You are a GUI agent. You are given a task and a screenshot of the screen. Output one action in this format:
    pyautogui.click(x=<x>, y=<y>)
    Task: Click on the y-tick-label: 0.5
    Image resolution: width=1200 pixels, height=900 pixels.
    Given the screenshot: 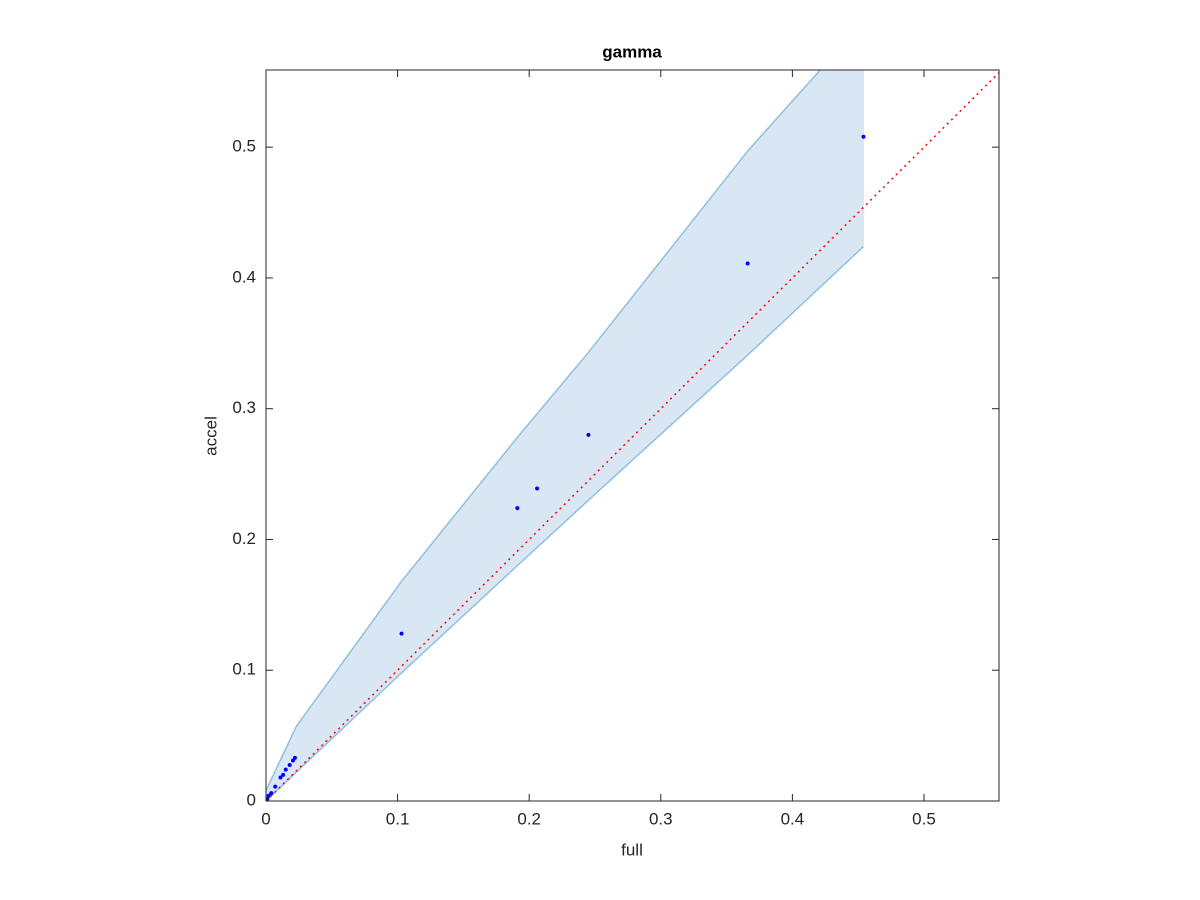 What is the action you would take?
    pyautogui.click(x=244, y=146)
    